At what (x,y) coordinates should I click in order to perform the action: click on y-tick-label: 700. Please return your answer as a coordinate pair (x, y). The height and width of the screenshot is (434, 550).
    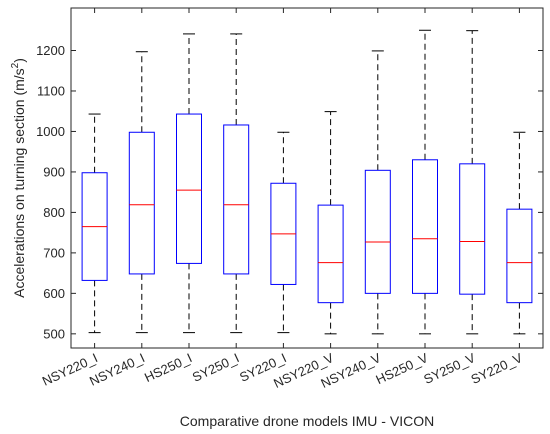
    Looking at the image, I should click on (54, 252).